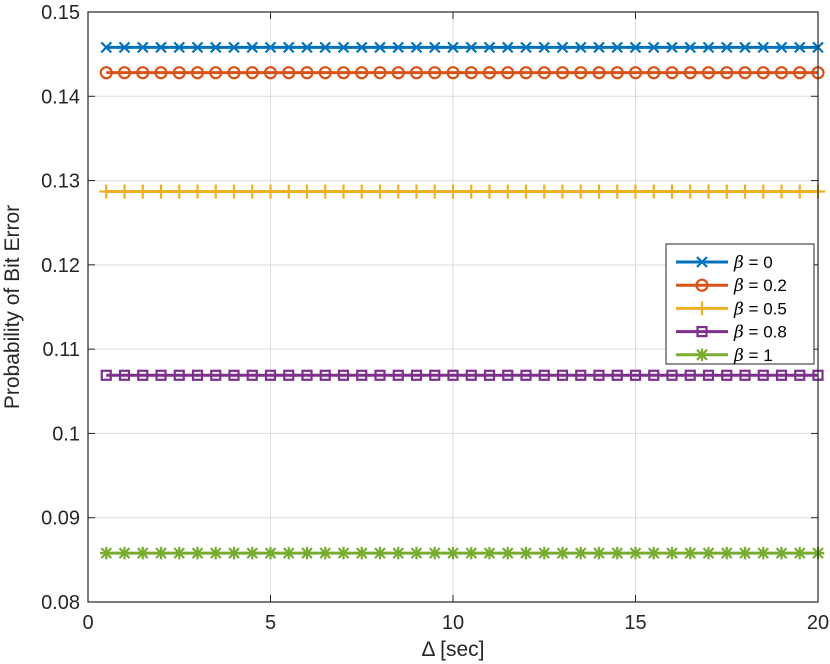 The height and width of the screenshot is (664, 830). I want to click on legend-box, so click(740, 304).